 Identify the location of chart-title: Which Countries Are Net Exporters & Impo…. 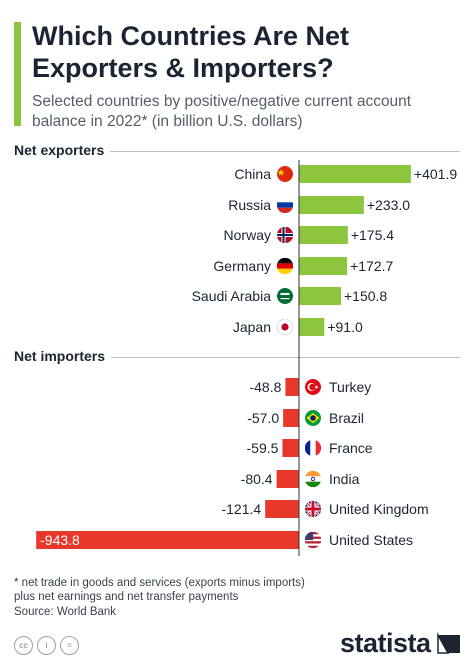
(191, 52).